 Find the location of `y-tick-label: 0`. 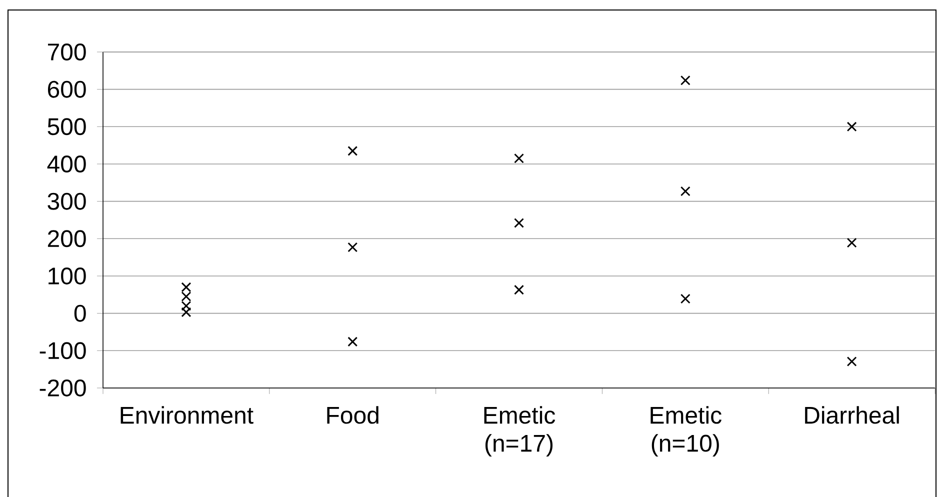

y-tick-label: 0 is located at coordinates (80, 313).